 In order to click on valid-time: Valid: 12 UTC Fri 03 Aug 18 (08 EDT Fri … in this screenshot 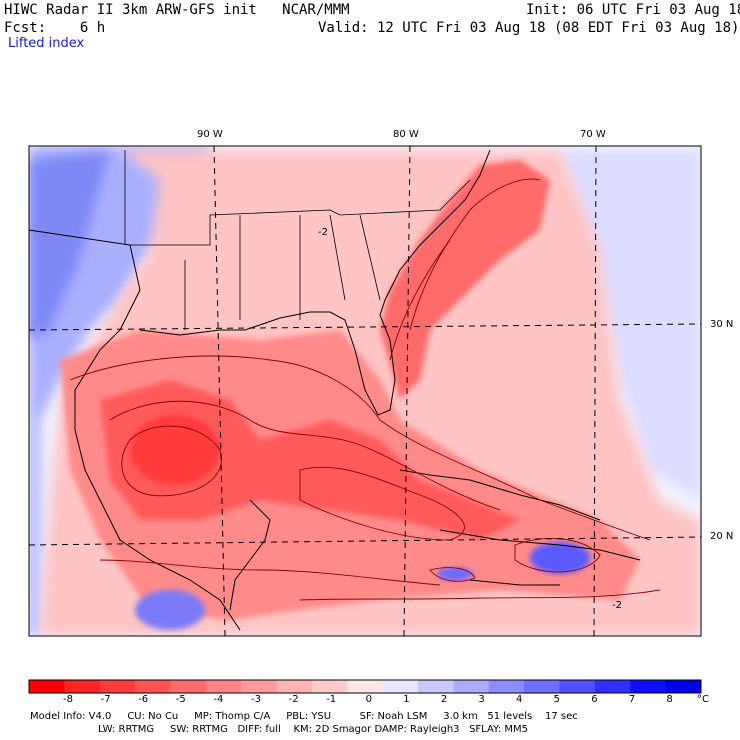, I will do `click(529, 28)`.